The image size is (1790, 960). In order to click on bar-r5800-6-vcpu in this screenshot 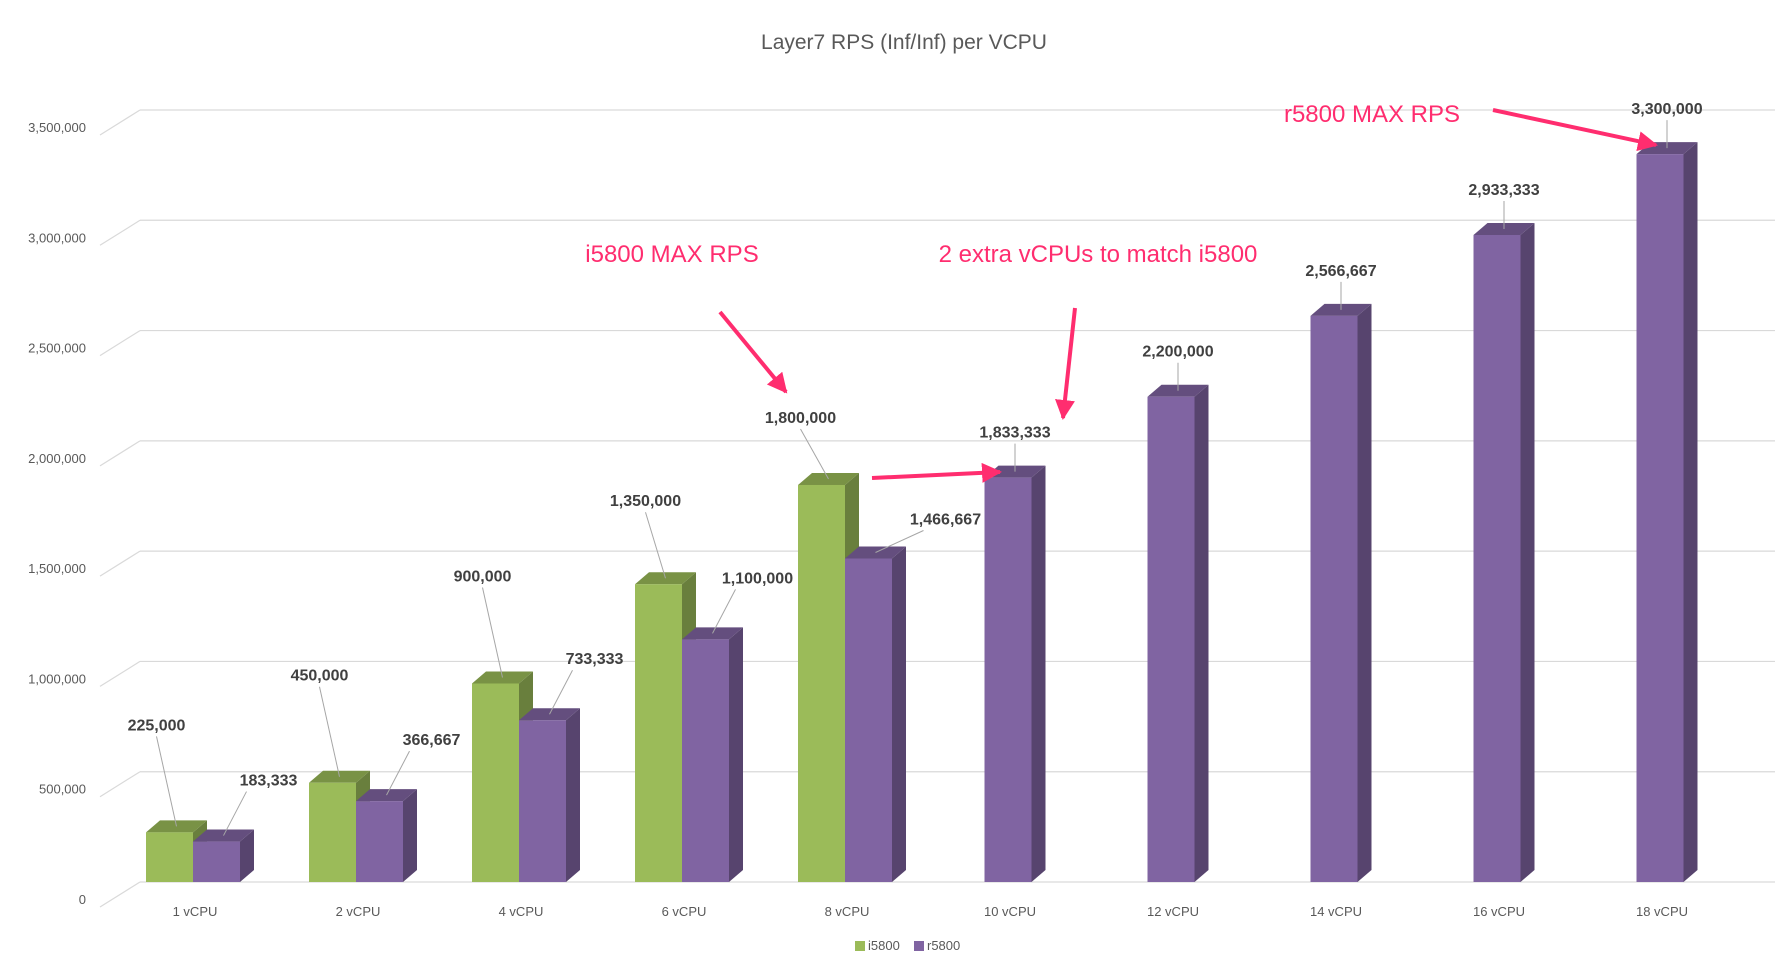, I will do `click(712, 754)`.